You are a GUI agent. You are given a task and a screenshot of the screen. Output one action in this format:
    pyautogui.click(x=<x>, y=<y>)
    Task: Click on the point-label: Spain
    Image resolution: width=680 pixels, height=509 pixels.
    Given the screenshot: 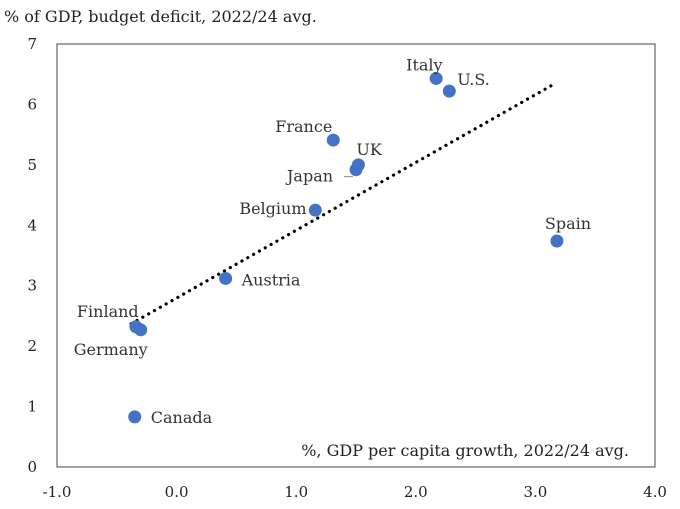 What is the action you would take?
    pyautogui.click(x=568, y=223)
    